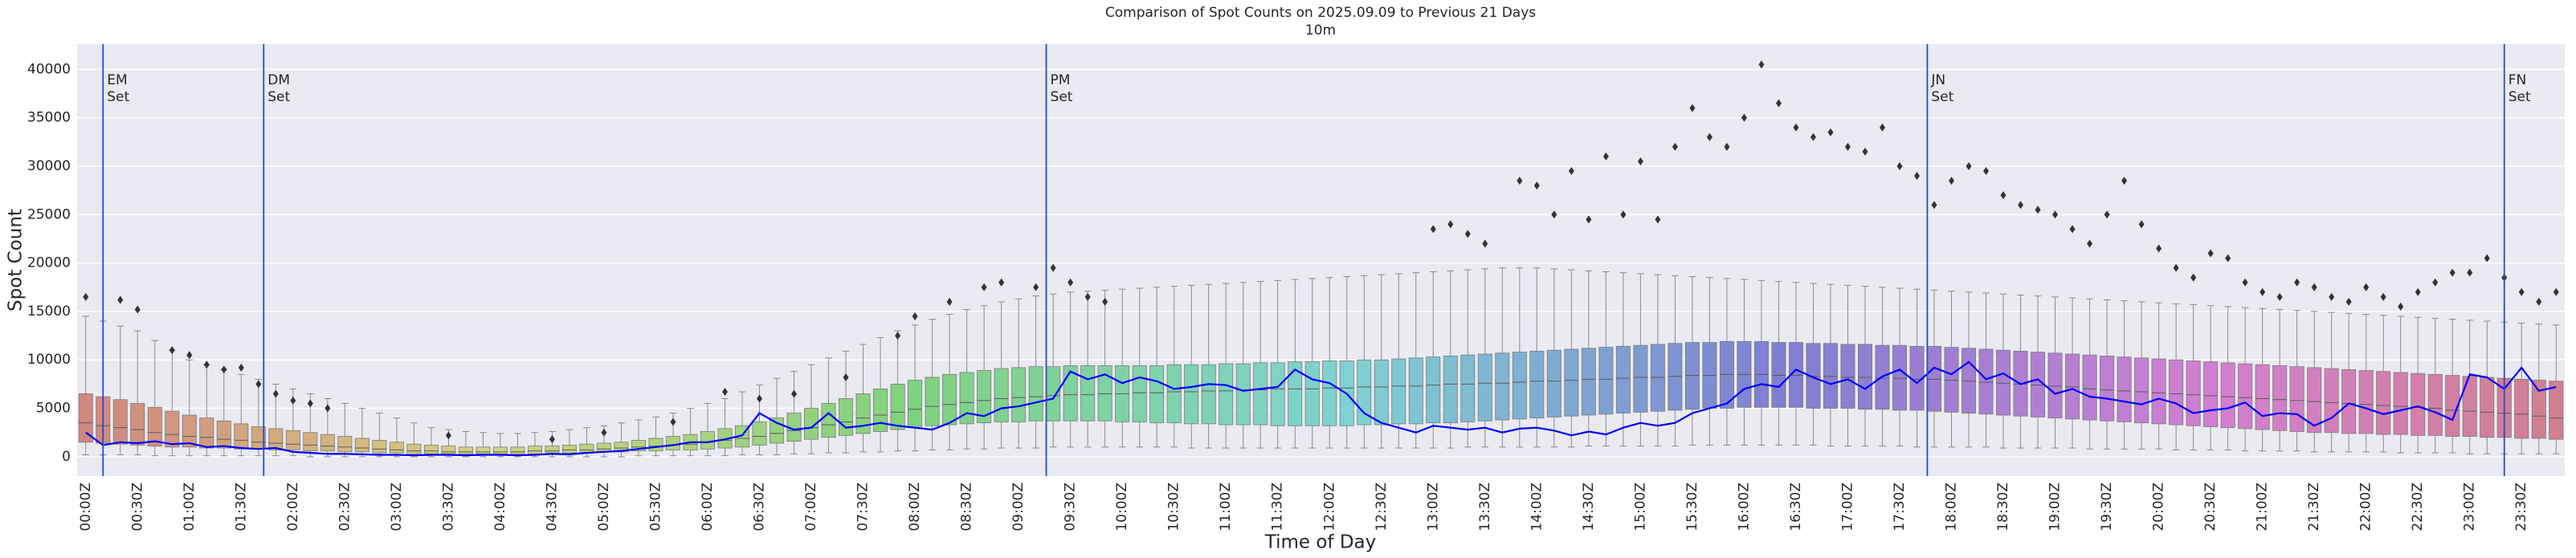 The width and height of the screenshot is (2576, 558). Describe the element at coordinates (2159, 507) in the screenshot. I see `x-tick-label: 20:00Z` at that location.